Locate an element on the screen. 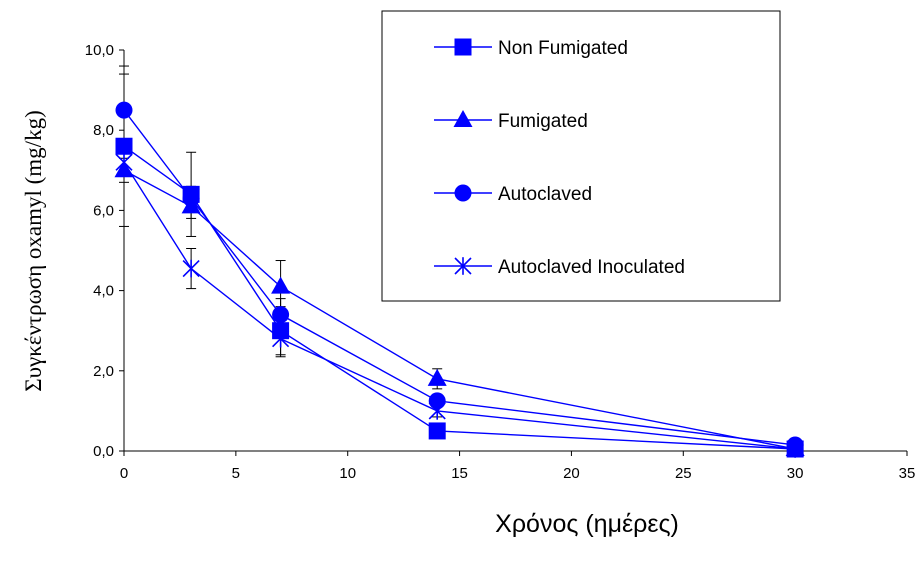  legend-item: Autoclaved is located at coordinates (513, 194).